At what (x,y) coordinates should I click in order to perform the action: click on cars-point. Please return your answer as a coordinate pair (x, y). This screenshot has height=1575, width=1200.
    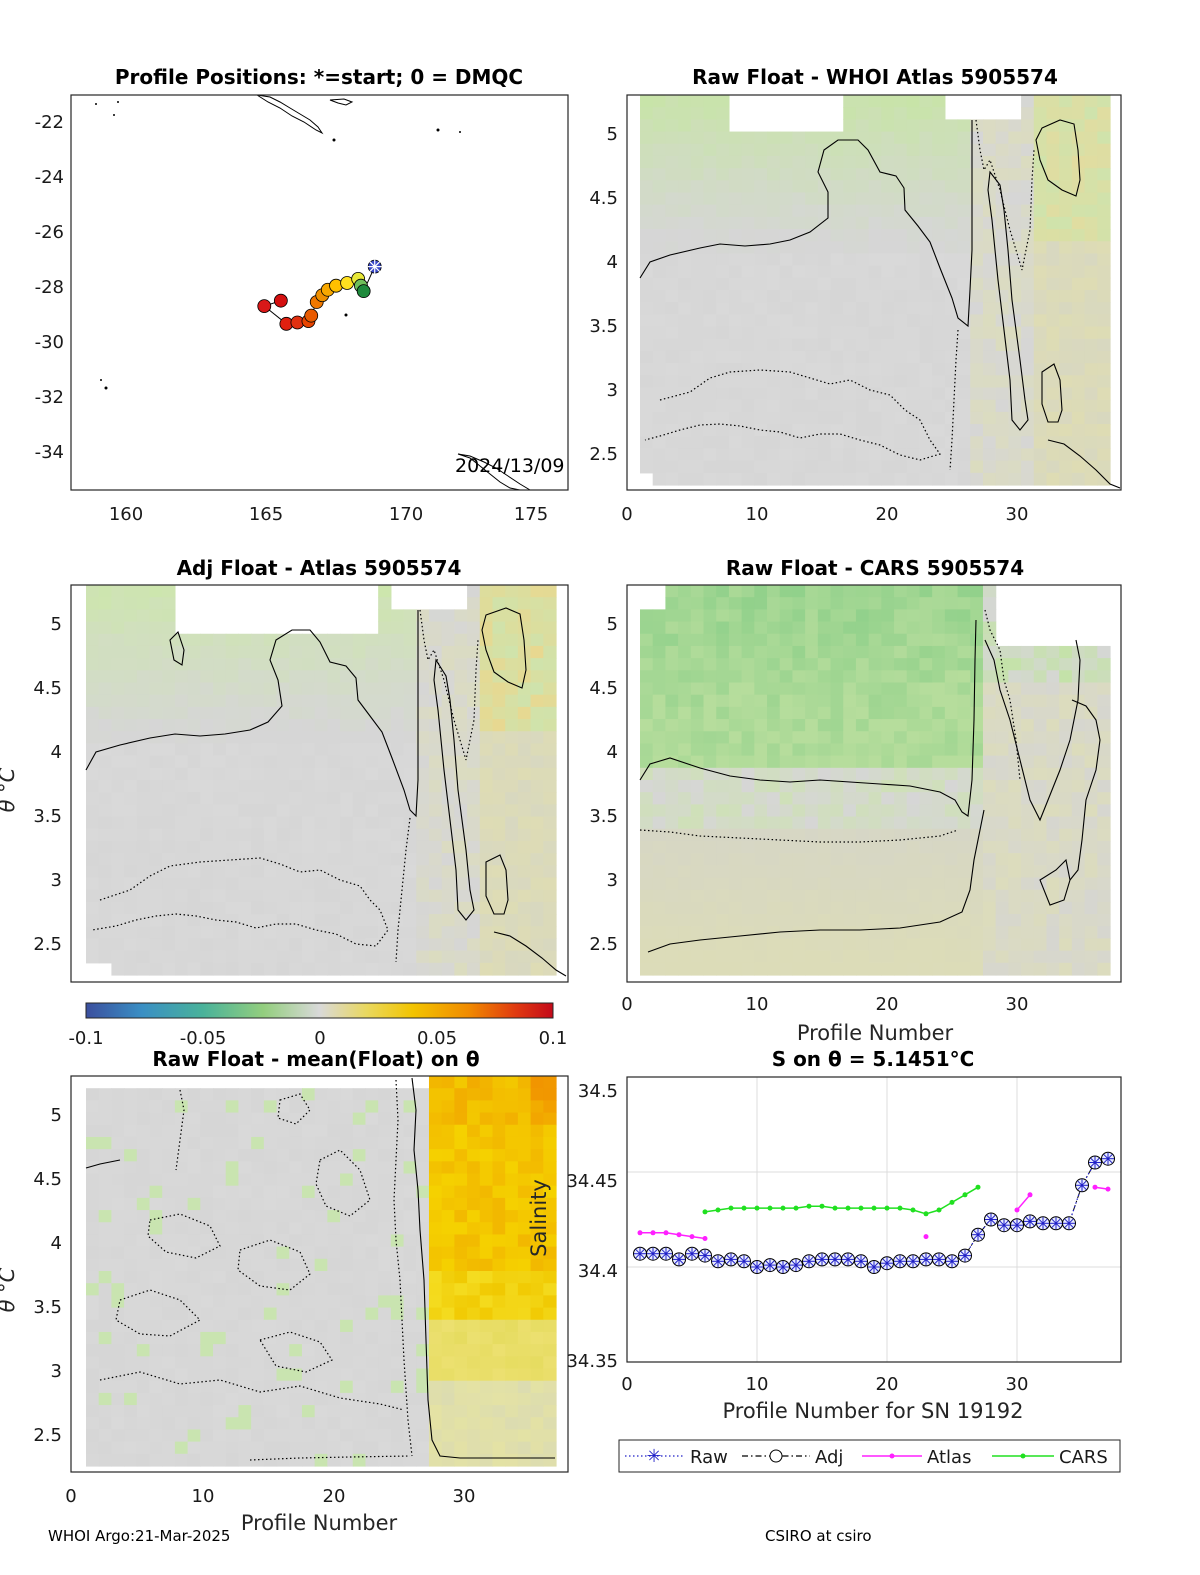
    Looking at the image, I should click on (757, 1208).